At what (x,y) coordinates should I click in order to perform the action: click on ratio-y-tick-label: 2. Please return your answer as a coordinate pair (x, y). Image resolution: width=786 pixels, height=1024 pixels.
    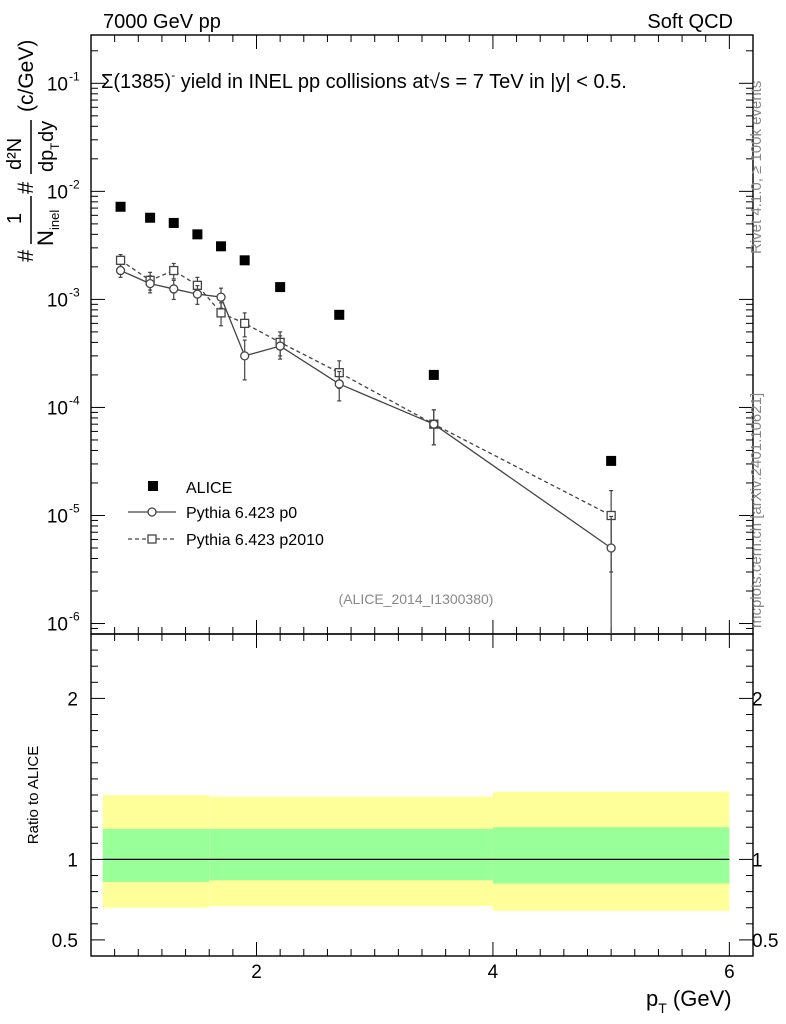
    Looking at the image, I should click on (72, 699).